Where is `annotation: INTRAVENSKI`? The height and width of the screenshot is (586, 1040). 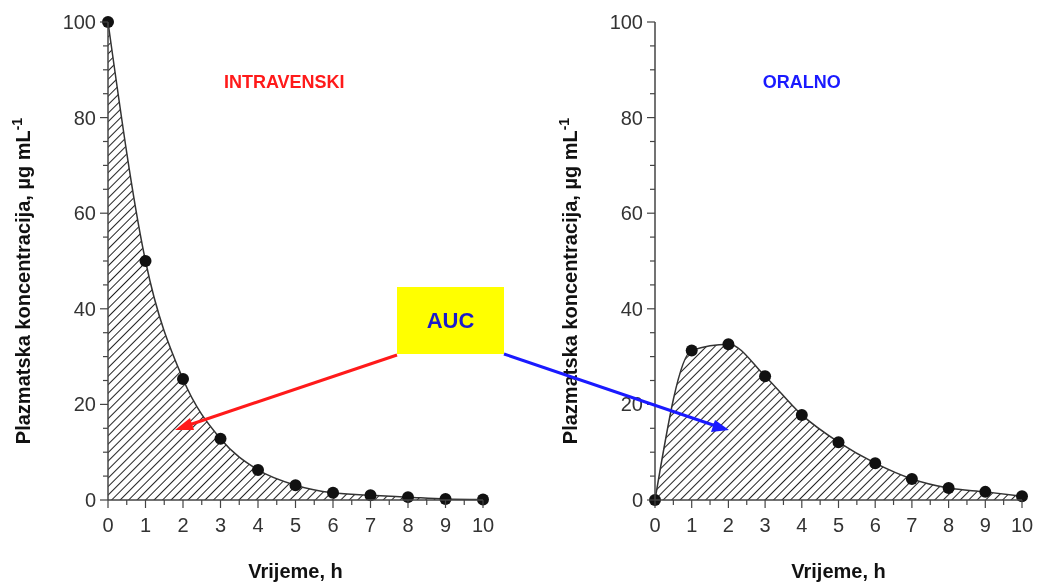 annotation: INTRAVENSKI is located at coordinates (284, 82).